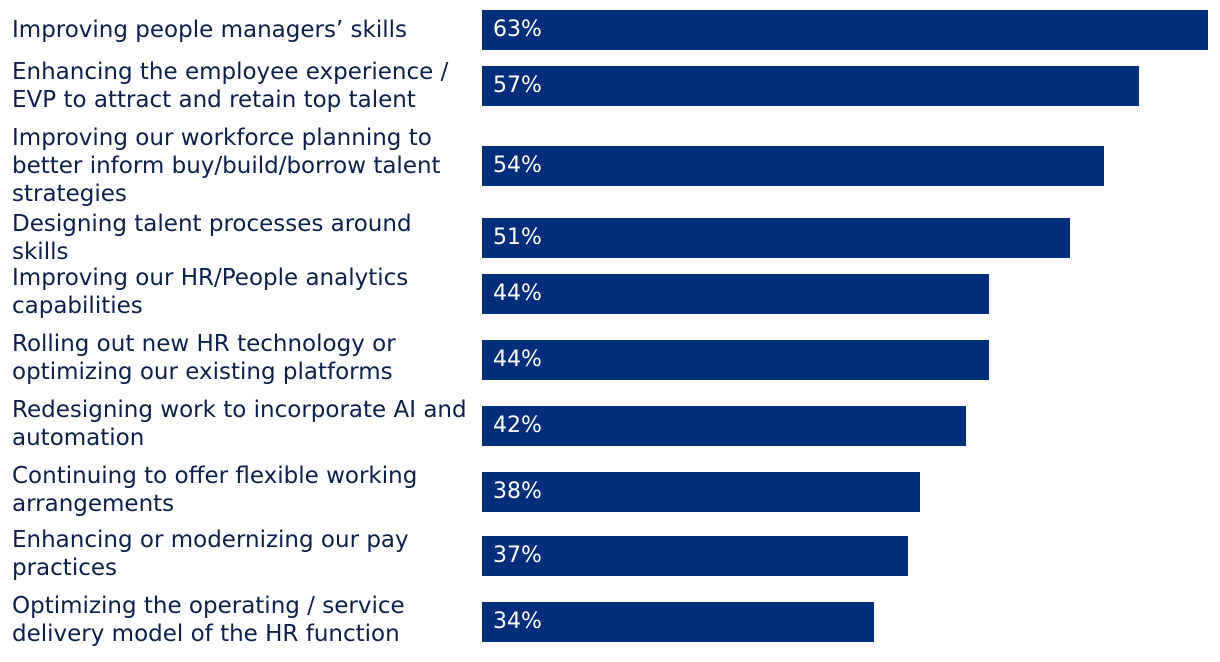 This screenshot has width=1220, height=662. I want to click on bar: 63%, so click(845, 30).